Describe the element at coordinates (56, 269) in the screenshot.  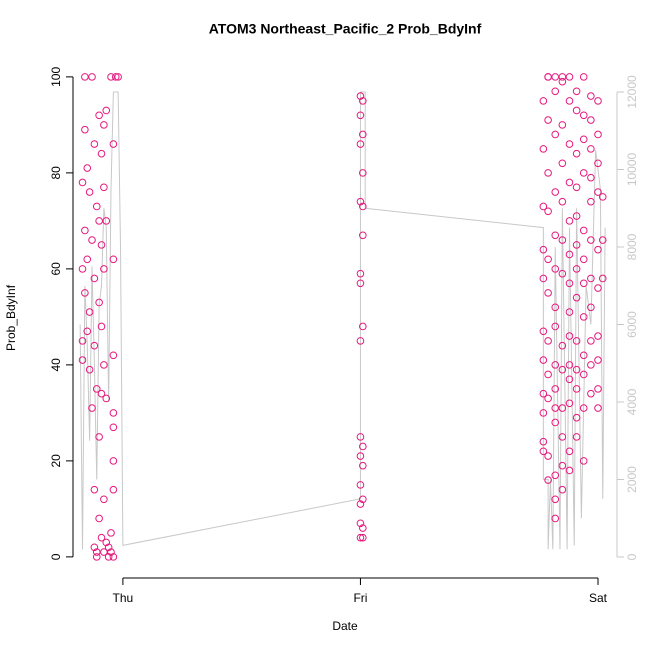
I see `y-tick-label: 60` at that location.